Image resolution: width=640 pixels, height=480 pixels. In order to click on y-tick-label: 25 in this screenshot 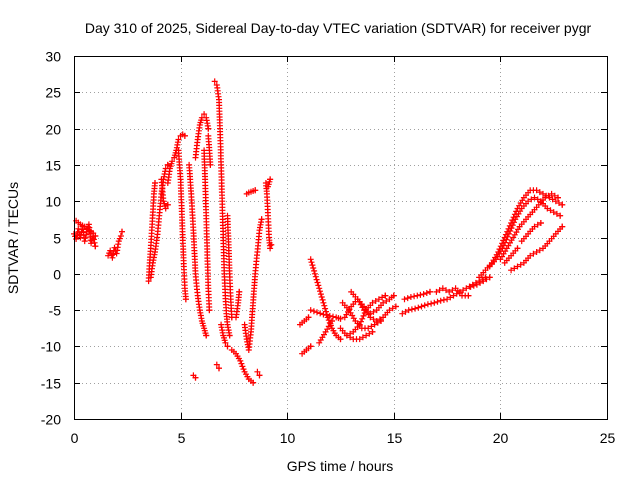, I will do `click(53, 93)`.